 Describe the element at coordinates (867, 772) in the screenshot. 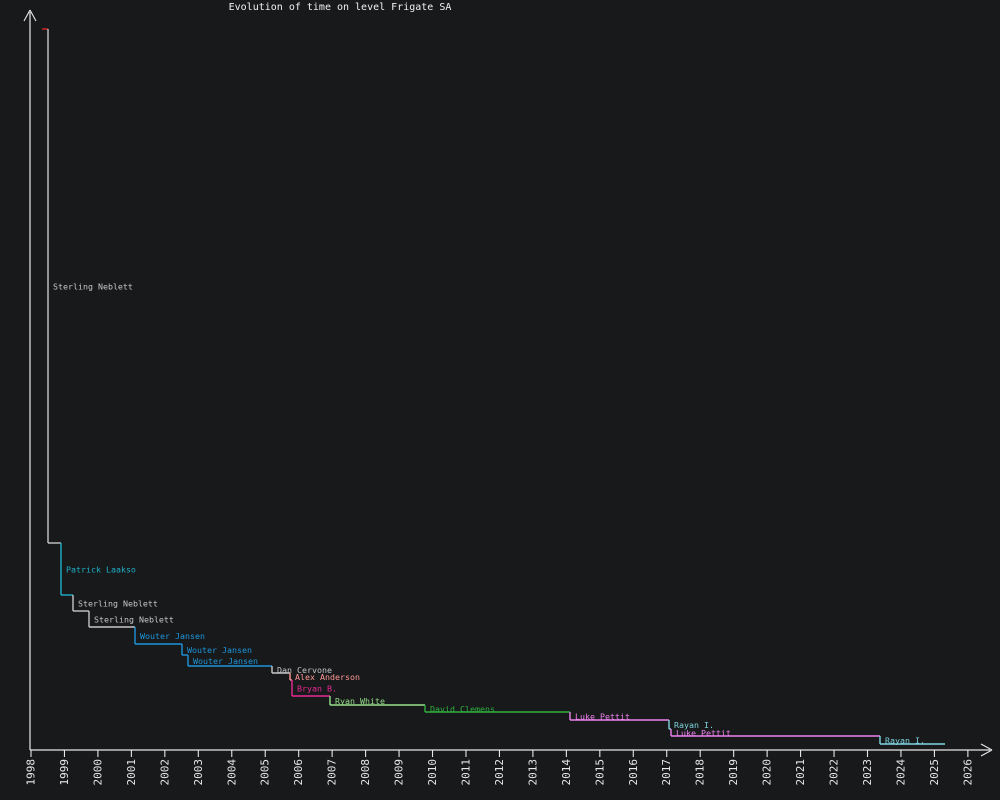

I see `x-tick-label: 2023` at that location.